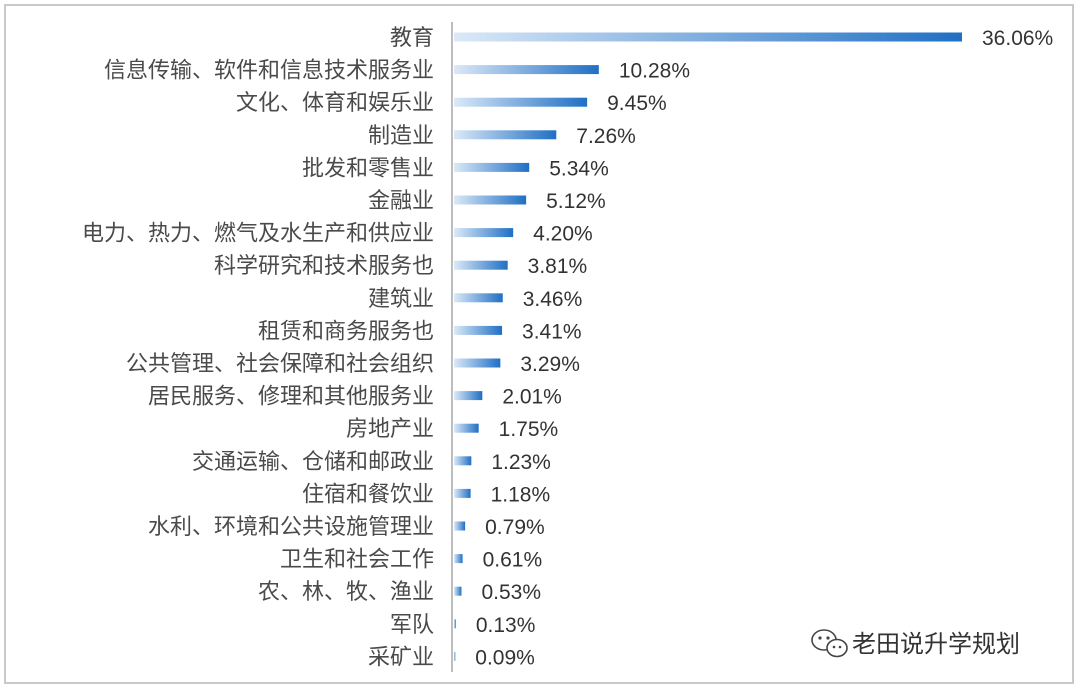  I want to click on category-label: 建筑业, so click(401, 299).